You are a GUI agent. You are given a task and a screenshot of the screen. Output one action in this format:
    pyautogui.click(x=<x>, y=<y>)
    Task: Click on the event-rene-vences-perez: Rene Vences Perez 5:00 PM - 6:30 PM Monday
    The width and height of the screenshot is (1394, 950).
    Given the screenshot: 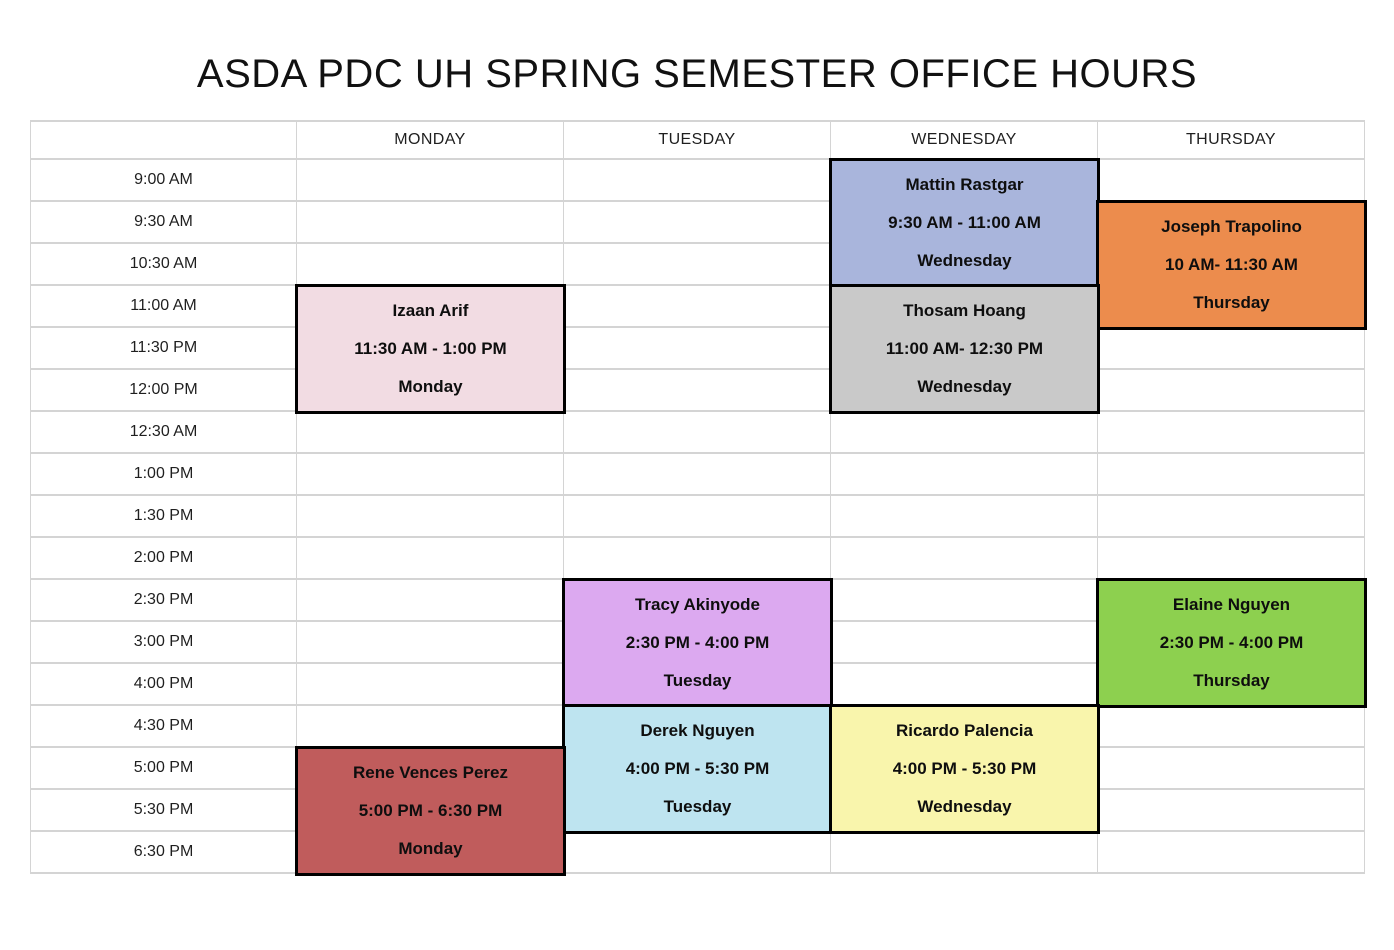 What is the action you would take?
    pyautogui.click(x=430, y=811)
    